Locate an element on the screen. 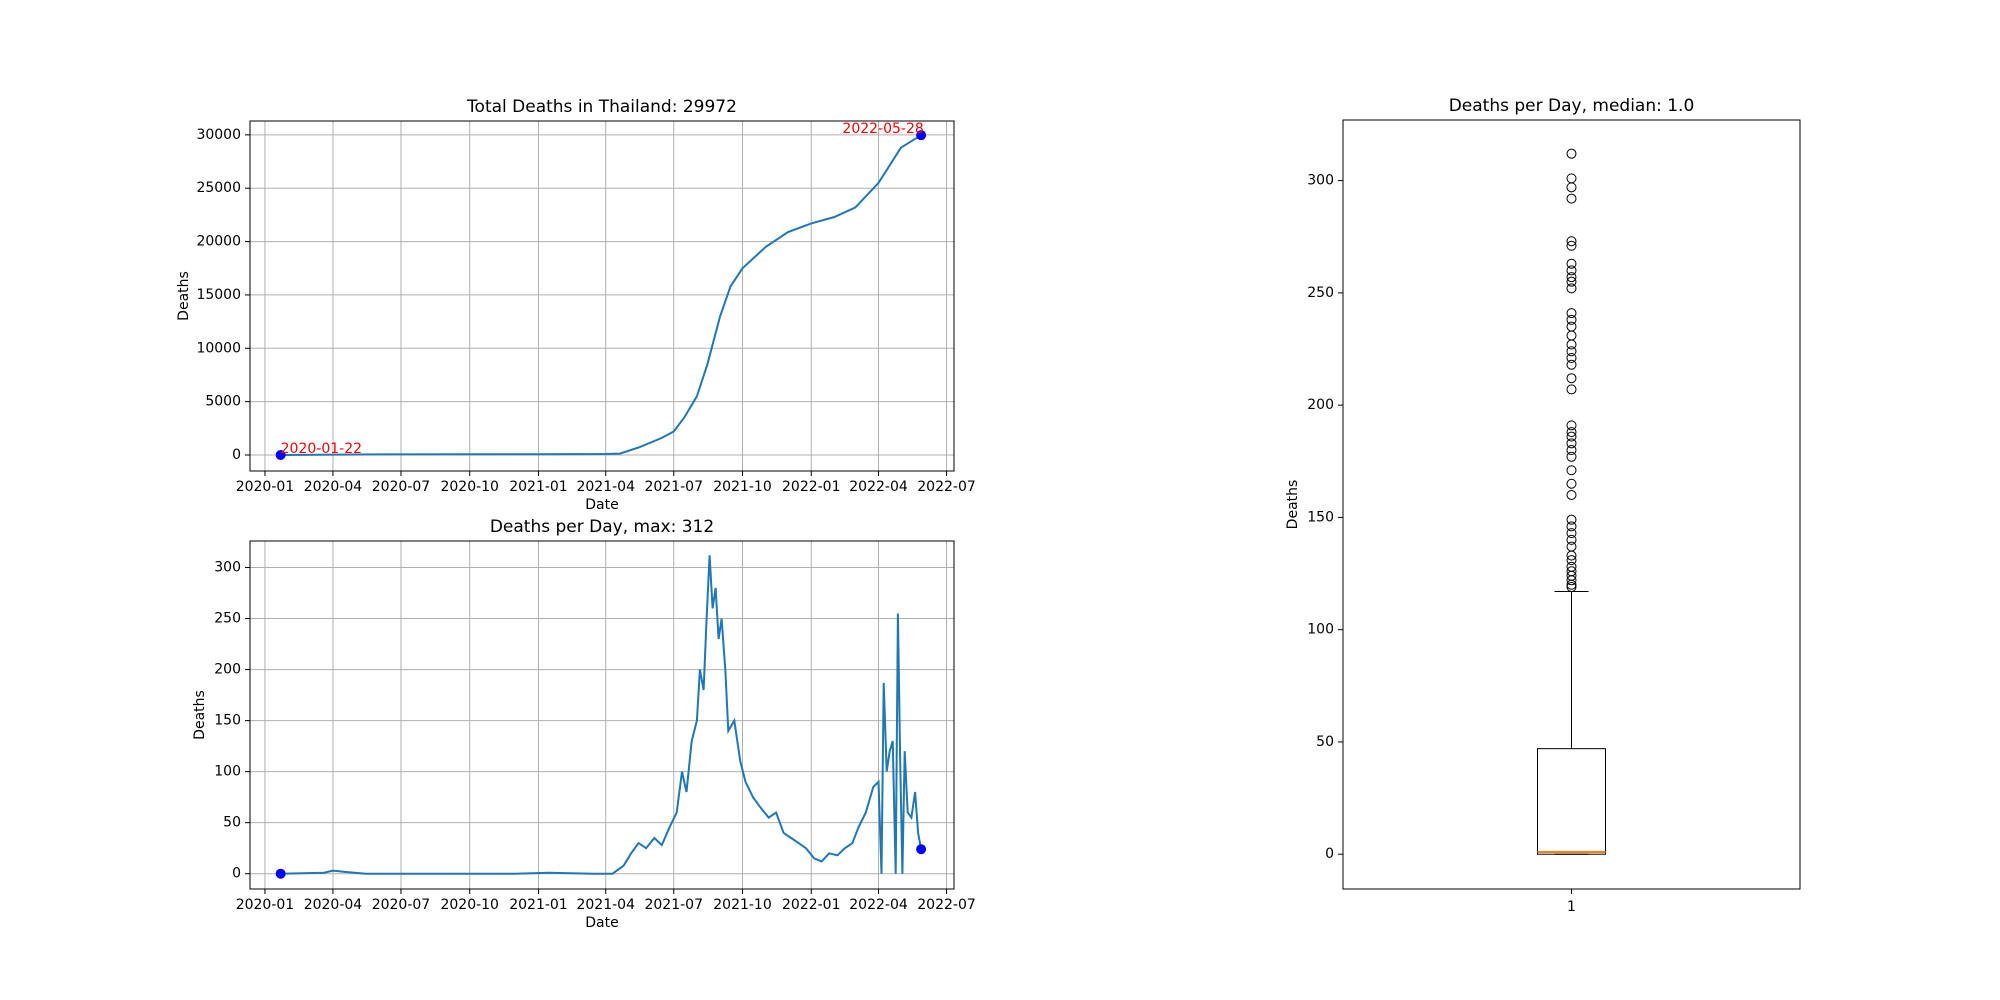 Image resolution: width=2000 pixels, height=1000 pixels. y-tick-label: 50 is located at coordinates (232, 823).